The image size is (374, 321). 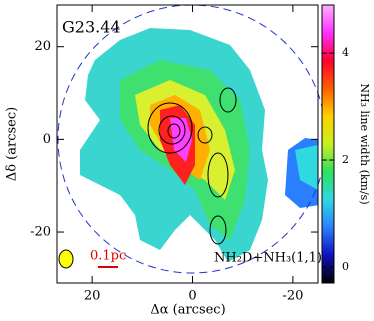 I want to click on colorbar, so click(x=328, y=144).